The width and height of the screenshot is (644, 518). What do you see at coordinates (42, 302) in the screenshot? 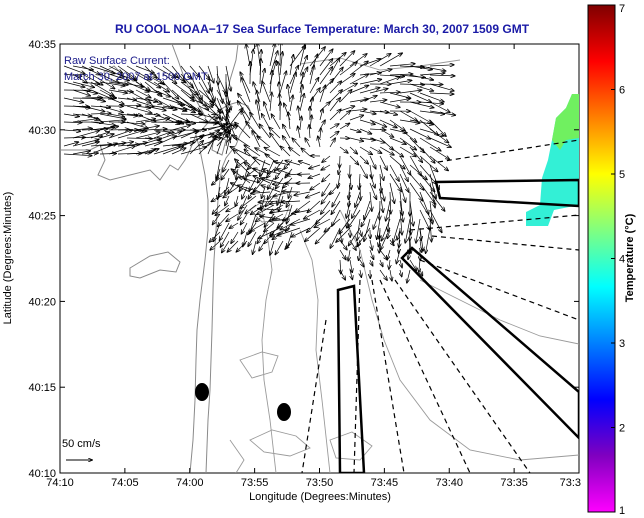
I see `y-tick-label: 40:20` at bounding box center [42, 302].